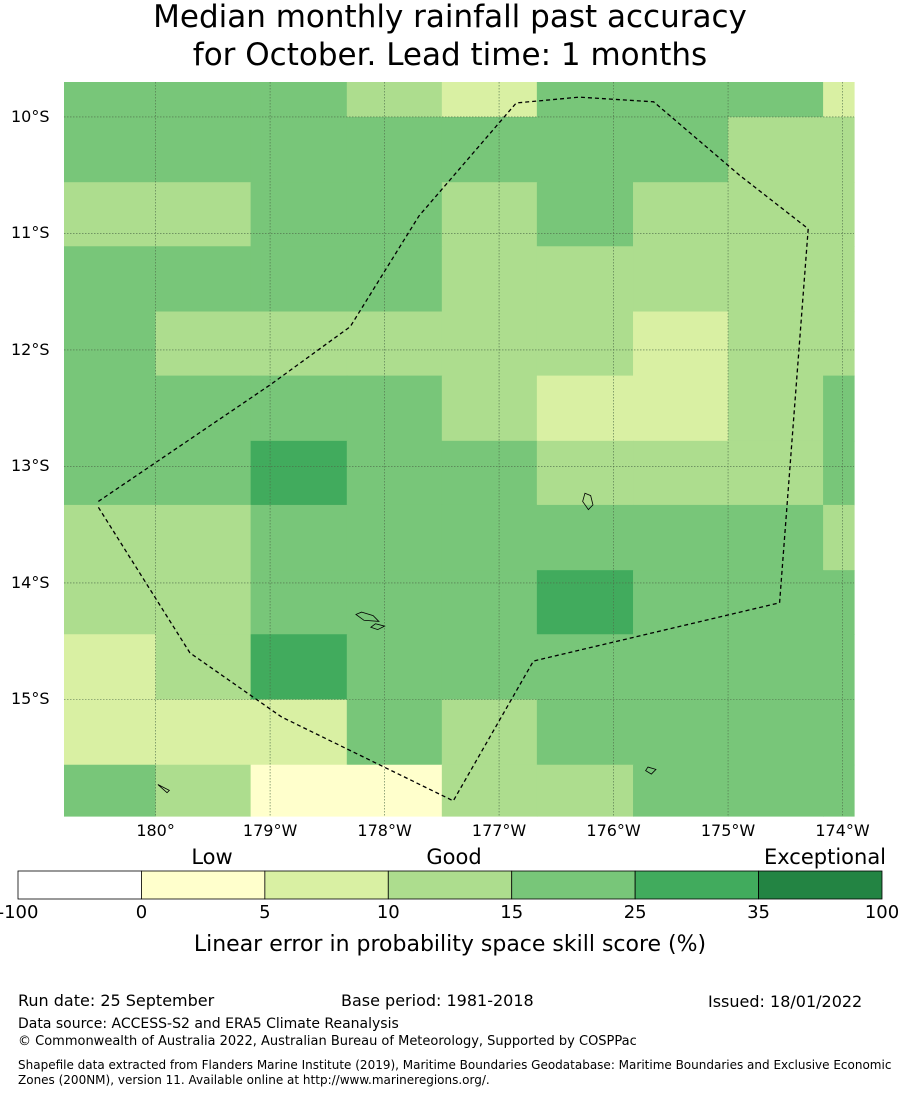 The width and height of the screenshot is (900, 1095). What do you see at coordinates (759, 912) in the screenshot?
I see `colorbar-tick-label: 35` at bounding box center [759, 912].